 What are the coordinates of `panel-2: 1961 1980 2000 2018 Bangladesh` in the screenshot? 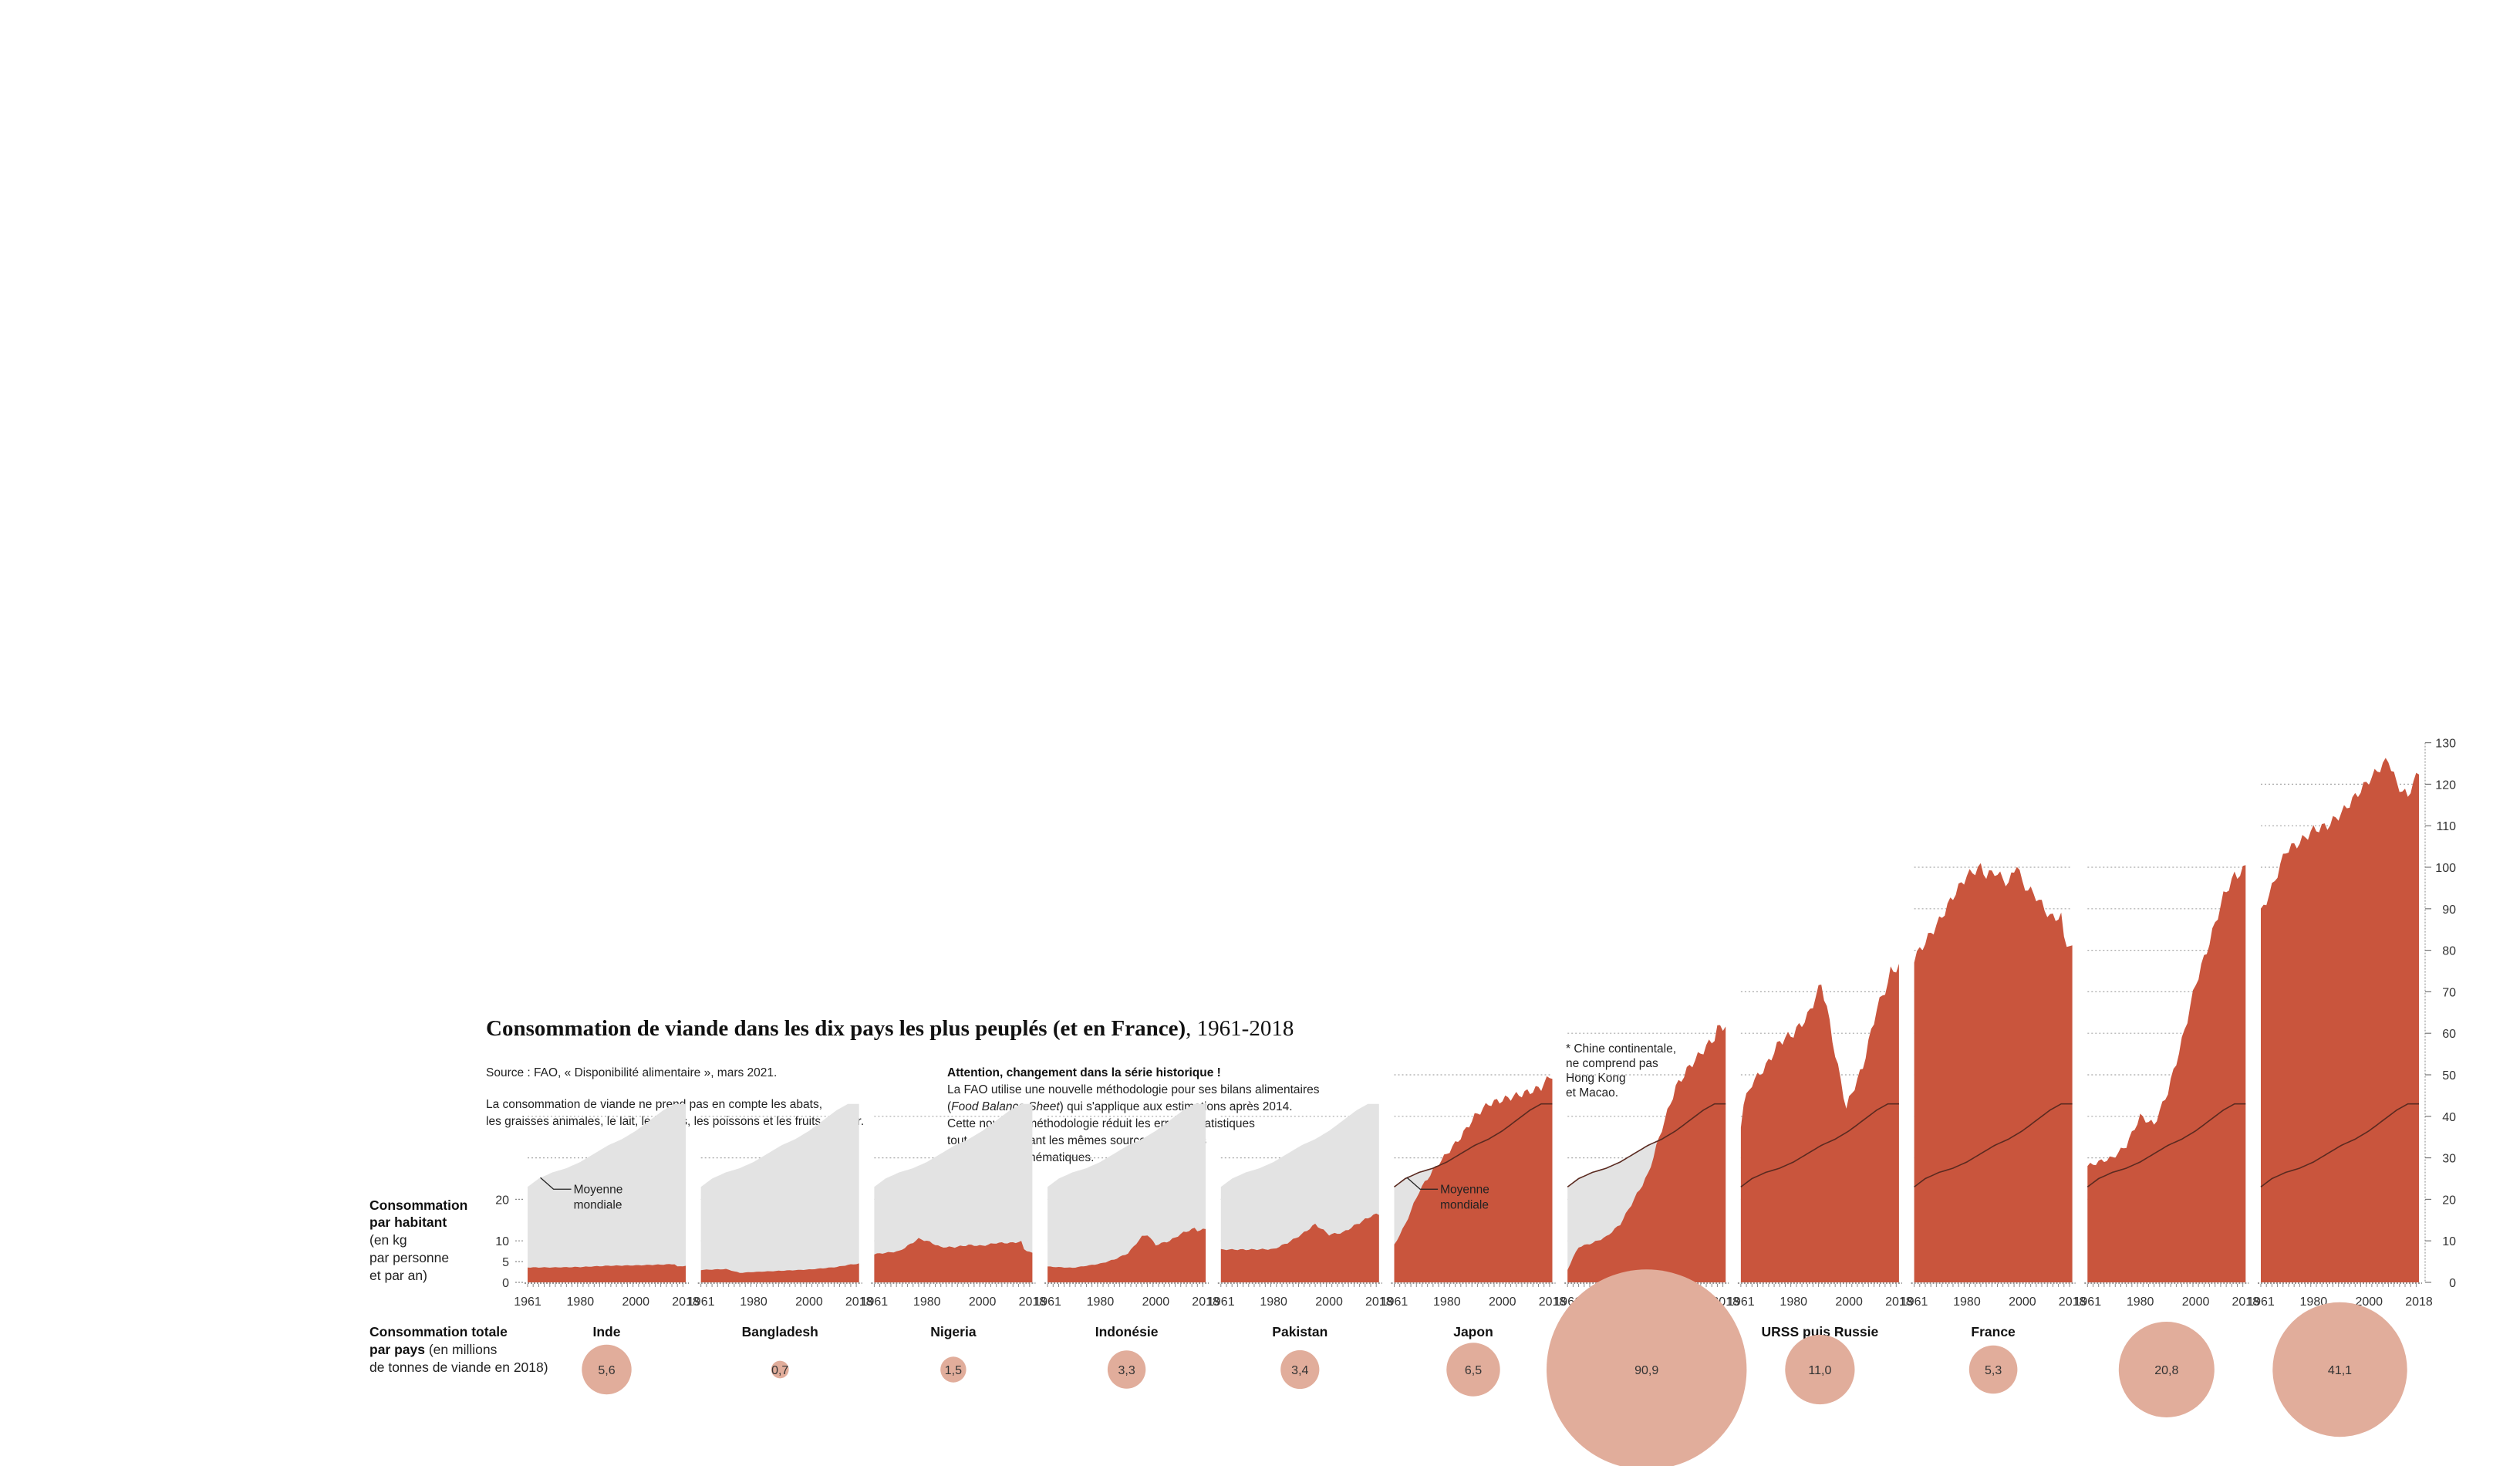 It's located at (780, 1221).